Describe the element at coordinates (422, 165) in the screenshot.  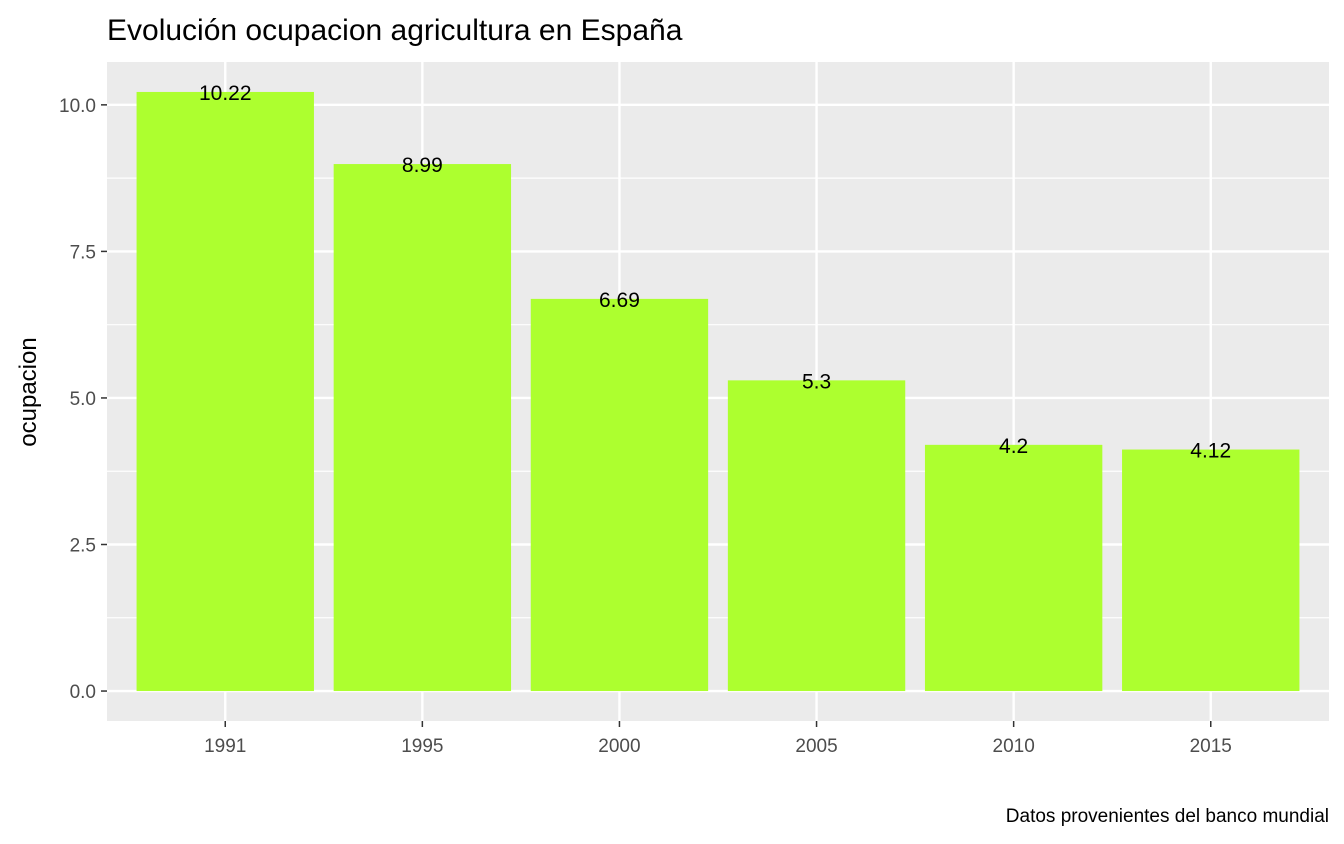
I see `data-label: 8.99` at that location.